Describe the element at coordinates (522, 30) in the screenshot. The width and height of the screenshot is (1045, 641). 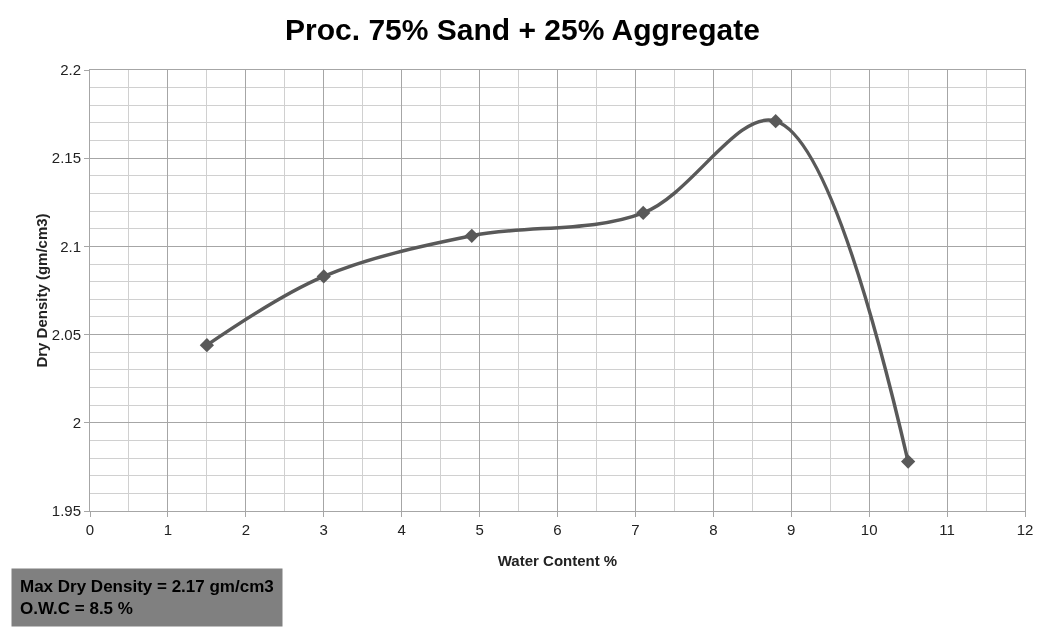
I see `chart-title: Proc. 75% Sand + 25% Aggregate` at that location.